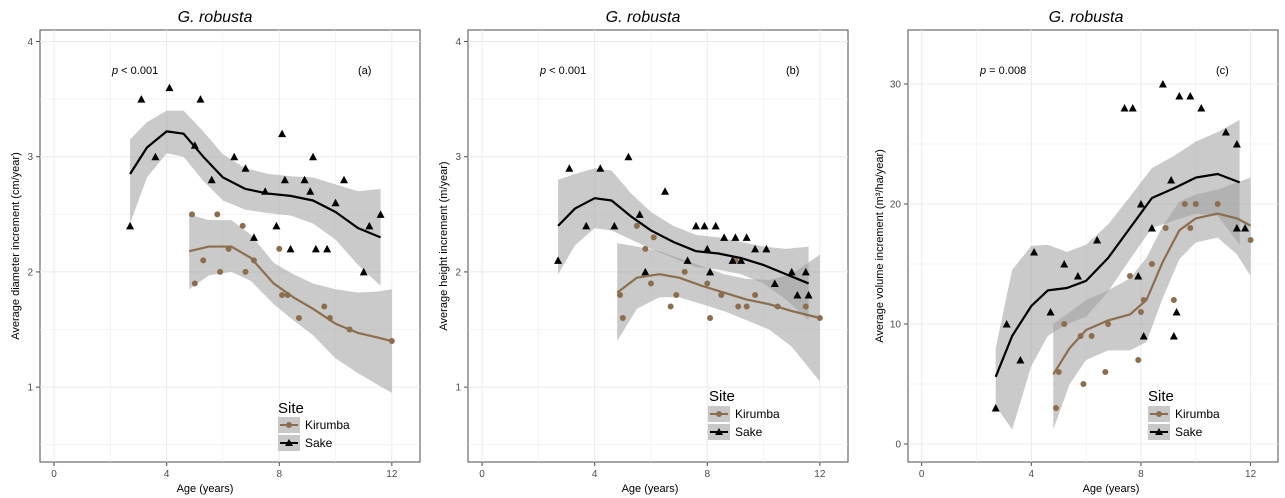 The image size is (1285, 498). Describe the element at coordinates (30, 388) in the screenshot. I see `y-tick-label: 1` at that location.